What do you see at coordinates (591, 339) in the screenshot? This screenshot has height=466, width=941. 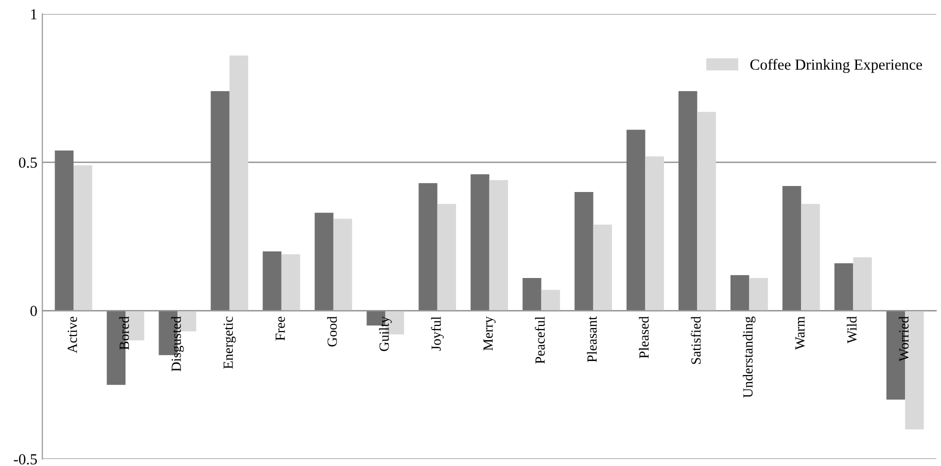 I see `x-tick-label: Pleasant` at bounding box center [591, 339].